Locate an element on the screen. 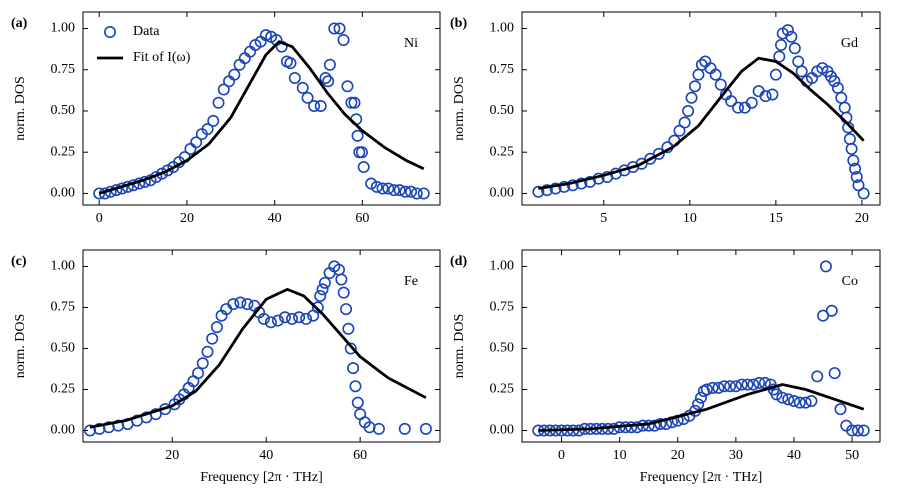 The width and height of the screenshot is (897, 504). legend-label: Data is located at coordinates (146, 31).